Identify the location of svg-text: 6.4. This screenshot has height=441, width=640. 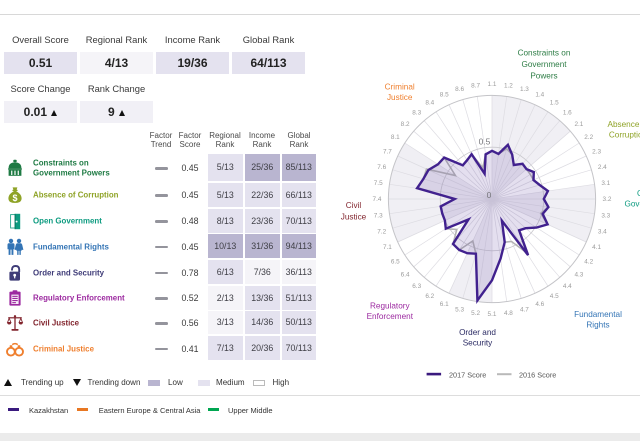
(405, 275).